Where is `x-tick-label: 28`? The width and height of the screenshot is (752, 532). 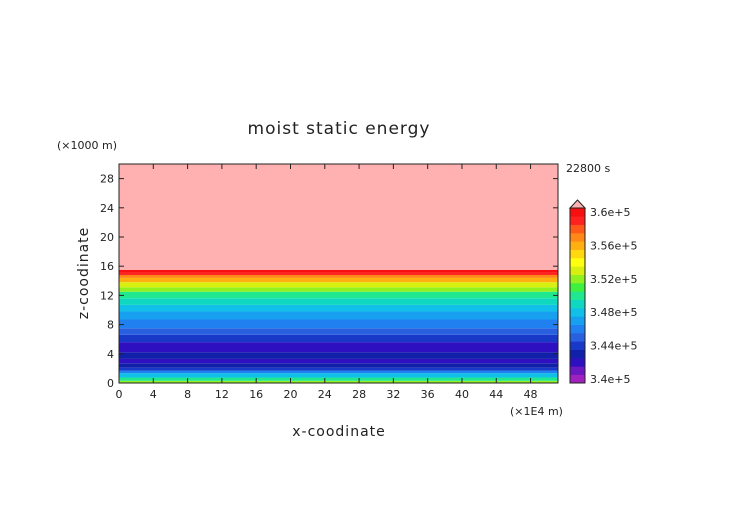
x-tick-label: 28 is located at coordinates (359, 394).